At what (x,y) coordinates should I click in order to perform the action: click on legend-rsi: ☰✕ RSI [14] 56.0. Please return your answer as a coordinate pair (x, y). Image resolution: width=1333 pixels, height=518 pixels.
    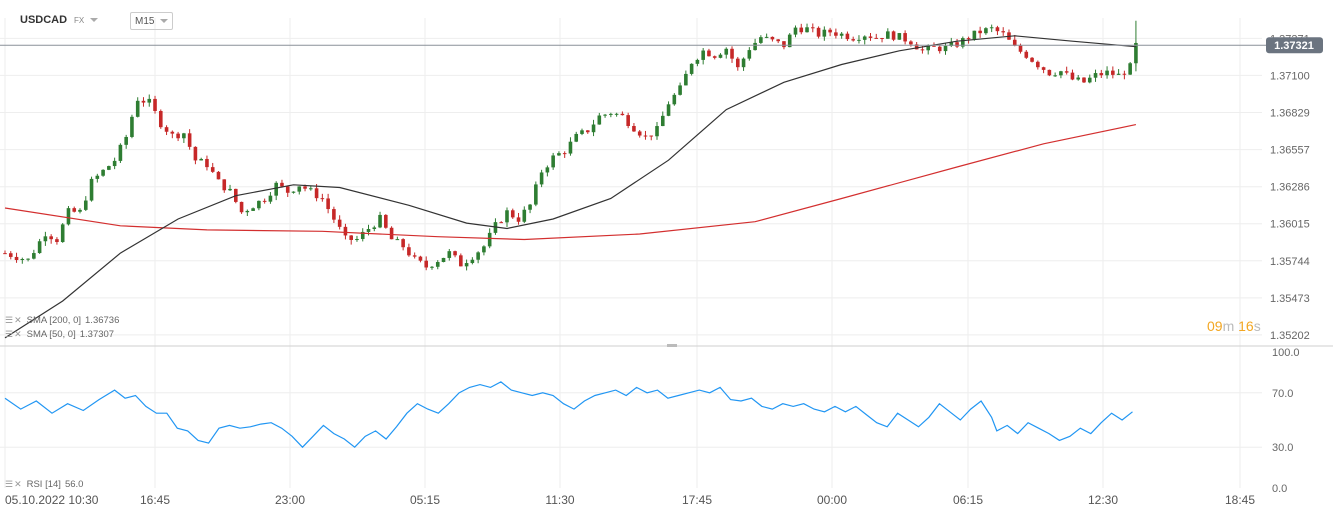
    Looking at the image, I should click on (44, 484).